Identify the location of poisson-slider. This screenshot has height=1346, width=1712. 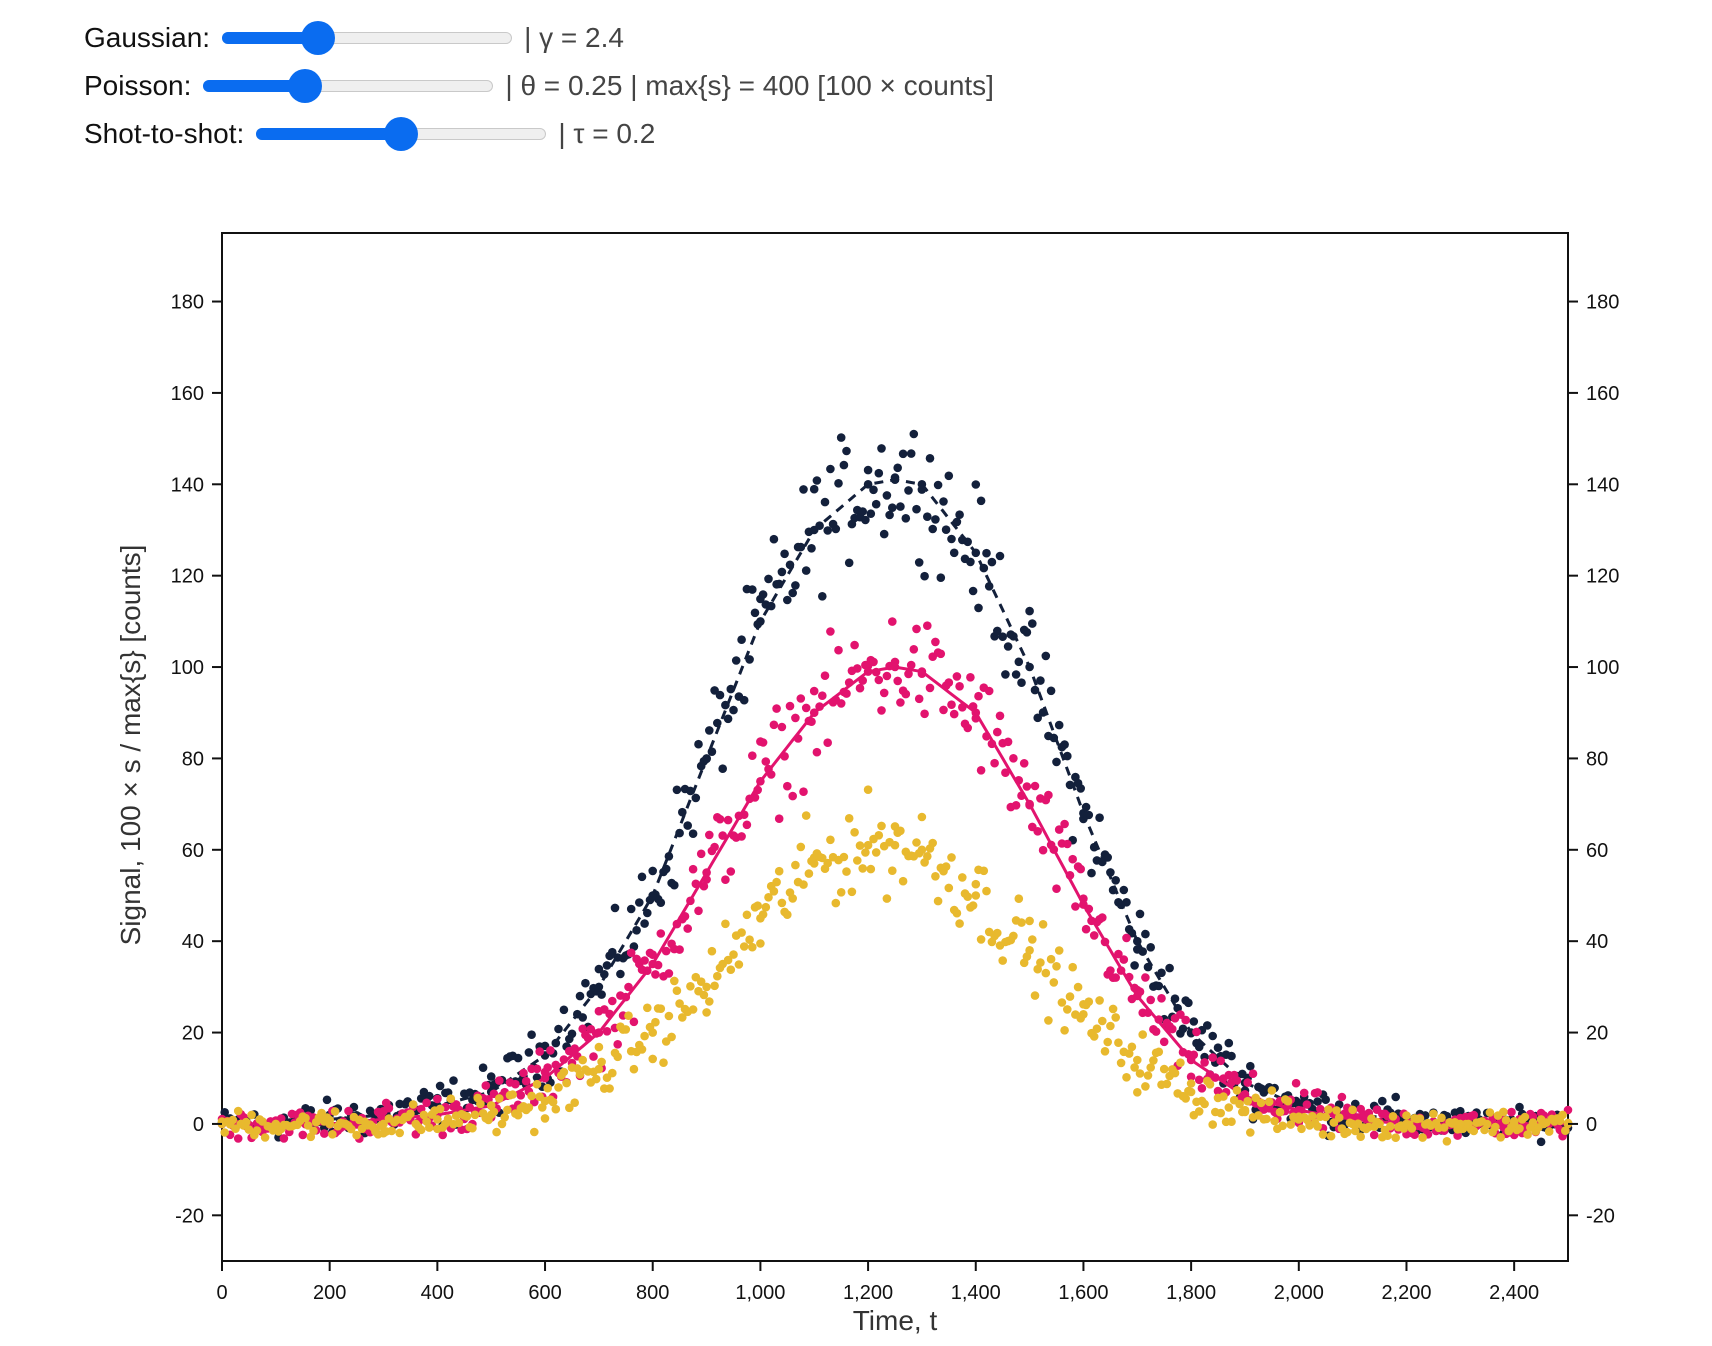
(348, 86).